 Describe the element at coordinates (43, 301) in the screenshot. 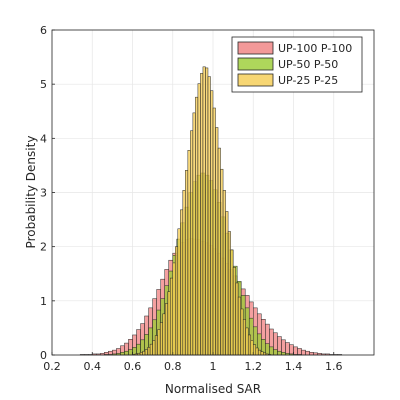

I see `y-tick-label: 1` at that location.